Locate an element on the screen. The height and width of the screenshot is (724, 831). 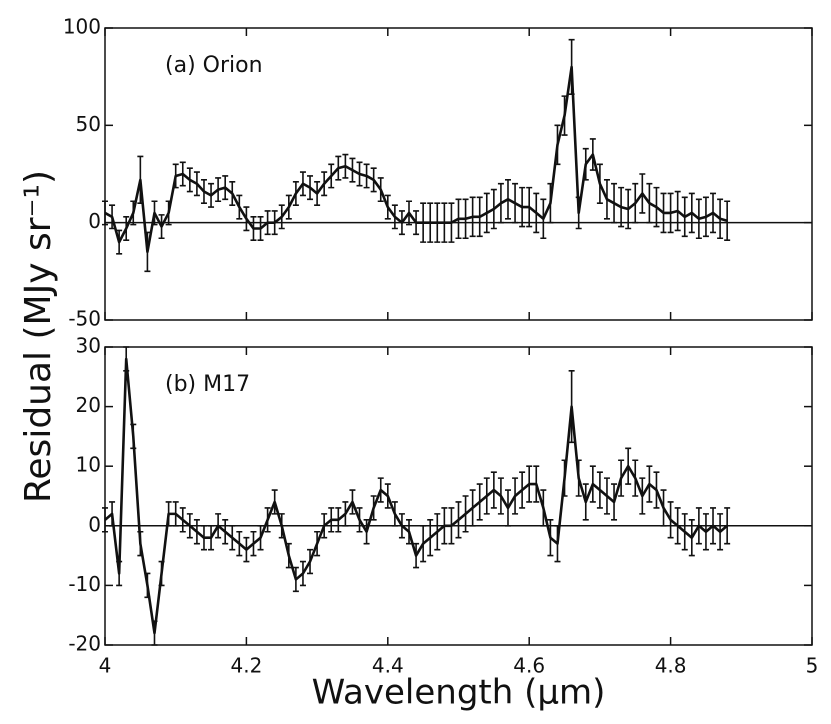
x-tick-label: 4.6 is located at coordinates (529, 666).